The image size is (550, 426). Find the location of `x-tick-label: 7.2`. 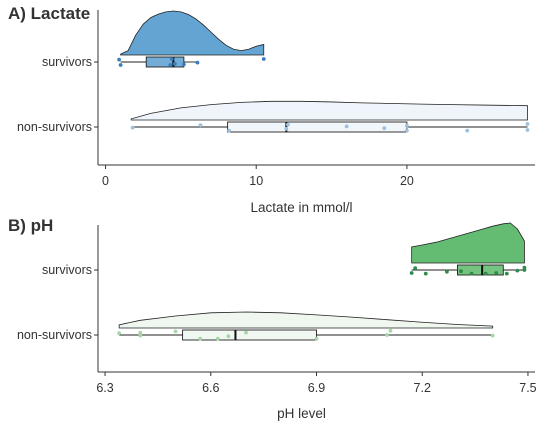

x-tick-label: 7.2 is located at coordinates (422, 388).